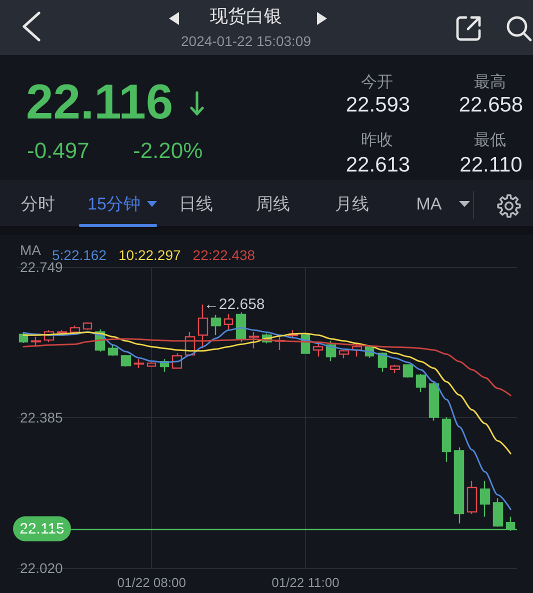  Describe the element at coordinates (377, 82) in the screenshot. I see `text: 今开` at that location.